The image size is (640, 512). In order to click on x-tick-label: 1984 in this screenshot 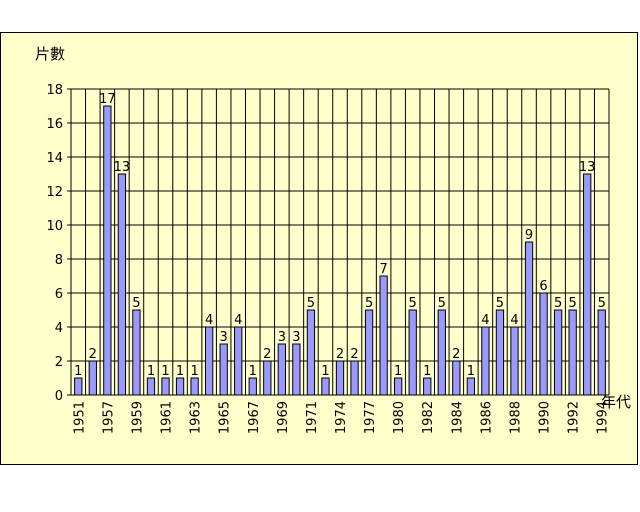, I will do `click(457, 417)`.